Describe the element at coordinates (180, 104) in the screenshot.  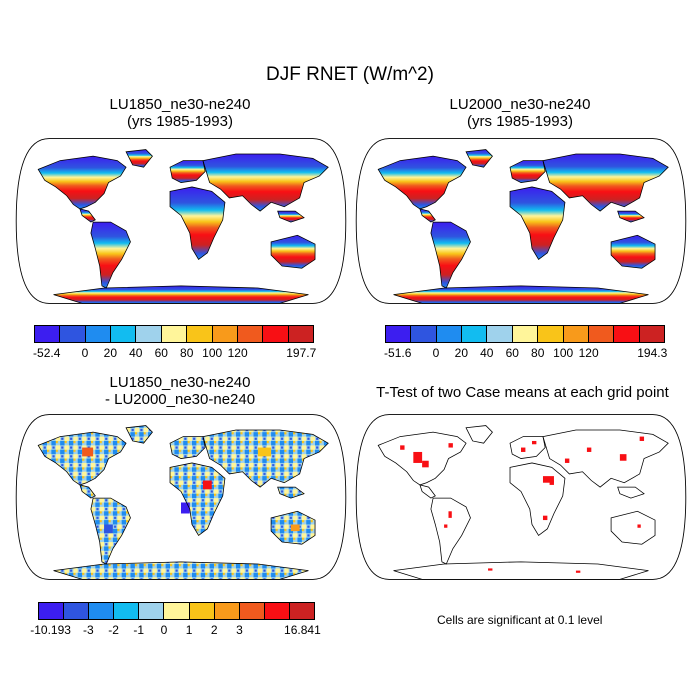
I see `panel1-title-line1: LU1850_ne30-ne240` at that location.